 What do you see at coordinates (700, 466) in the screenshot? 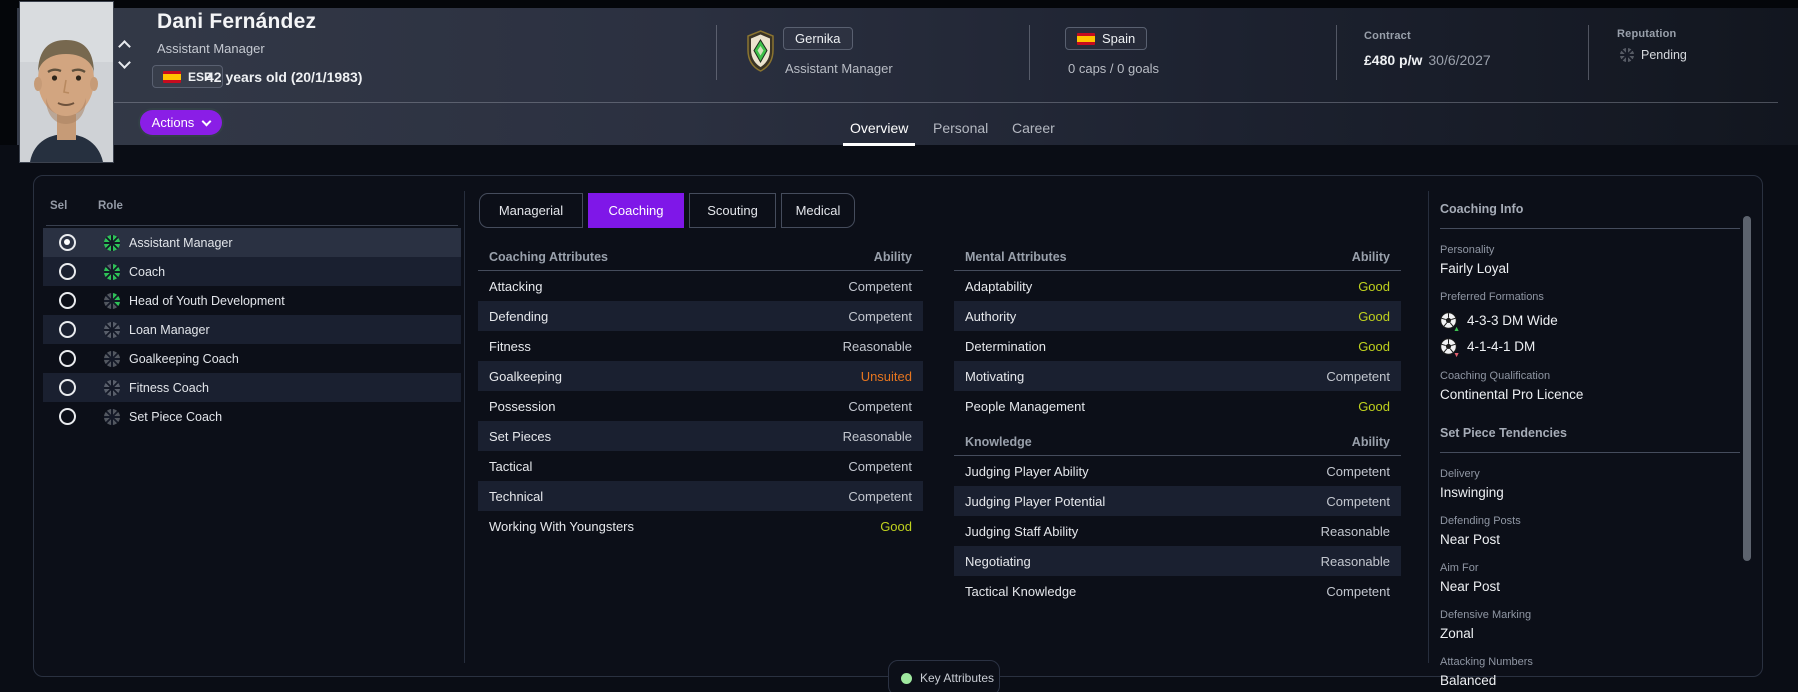
I see `table-row: Tactical Competent` at bounding box center [700, 466].